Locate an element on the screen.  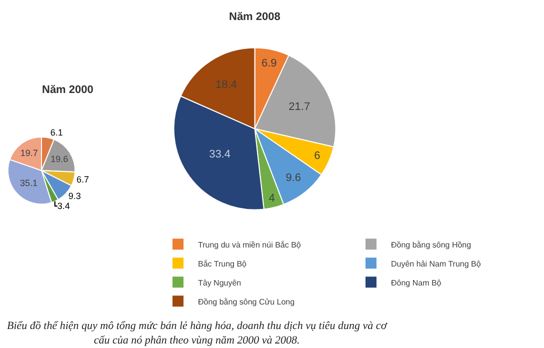
data-label: 35.1 is located at coordinates (29, 183).